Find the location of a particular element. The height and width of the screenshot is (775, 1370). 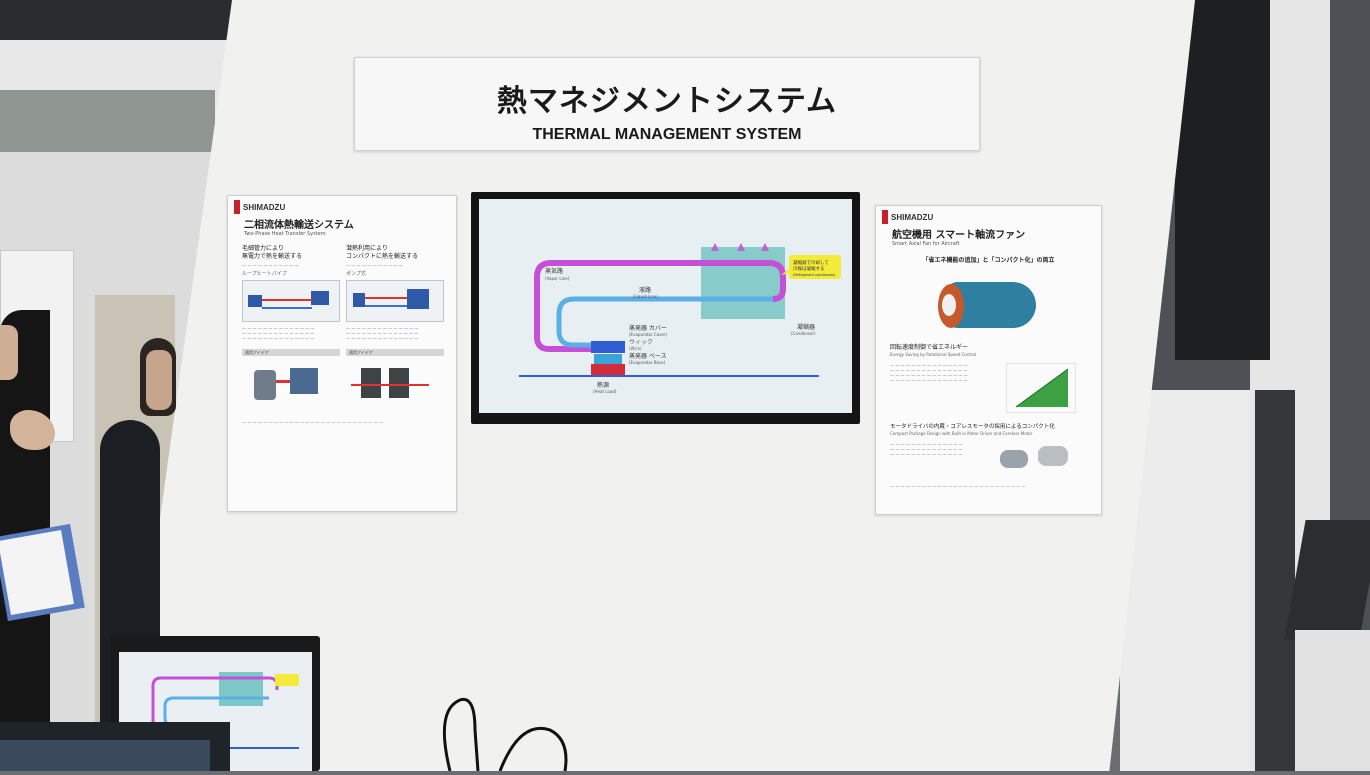

bottom-device-panel is located at coordinates (105, 755).